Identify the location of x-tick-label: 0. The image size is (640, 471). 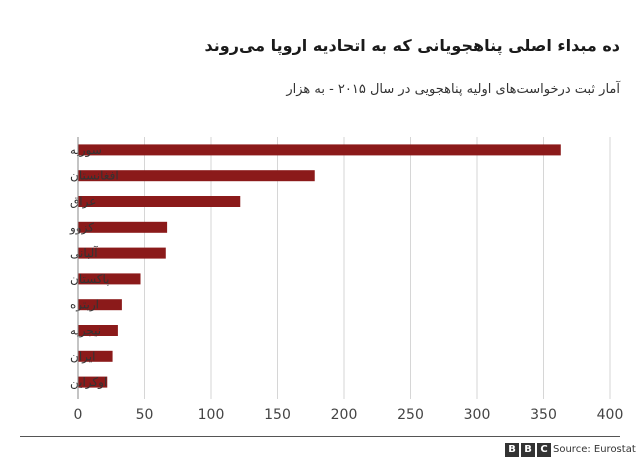
(78, 415).